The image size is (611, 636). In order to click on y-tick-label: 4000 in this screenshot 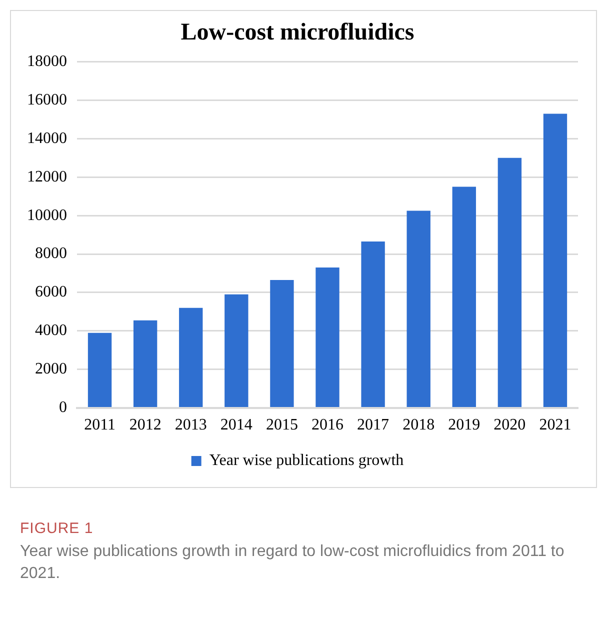, I will do `click(51, 331)`.